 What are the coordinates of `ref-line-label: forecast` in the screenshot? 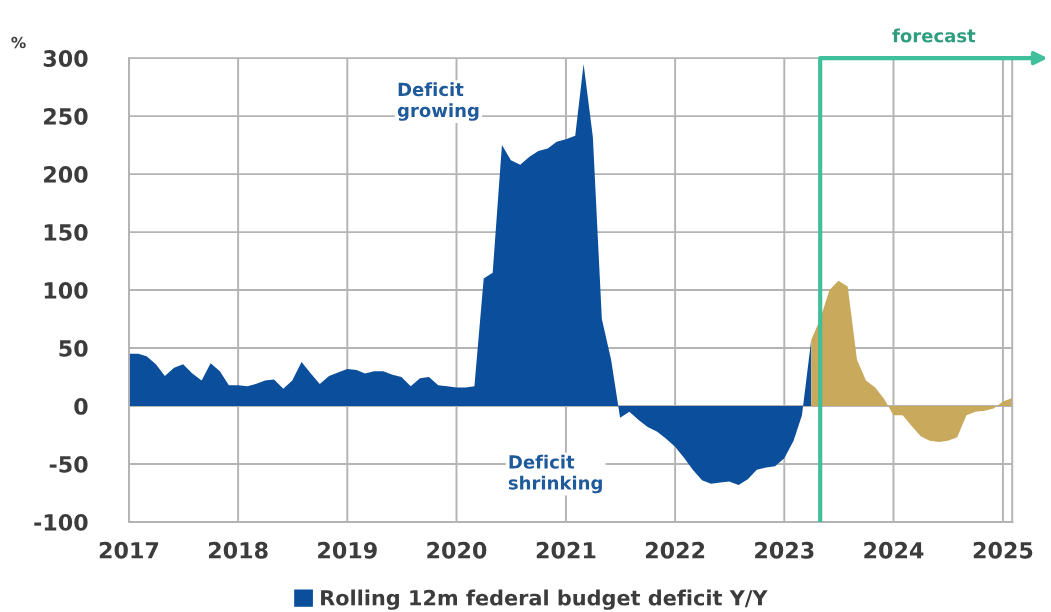 It's located at (934, 35).